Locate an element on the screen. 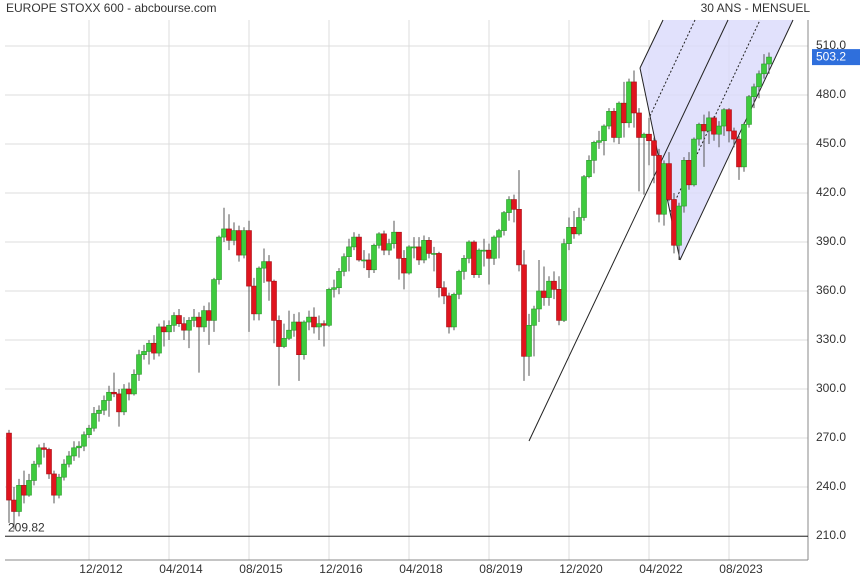  chart-subtitle: 30 ANS - MENSUEL is located at coordinates (756, 8).